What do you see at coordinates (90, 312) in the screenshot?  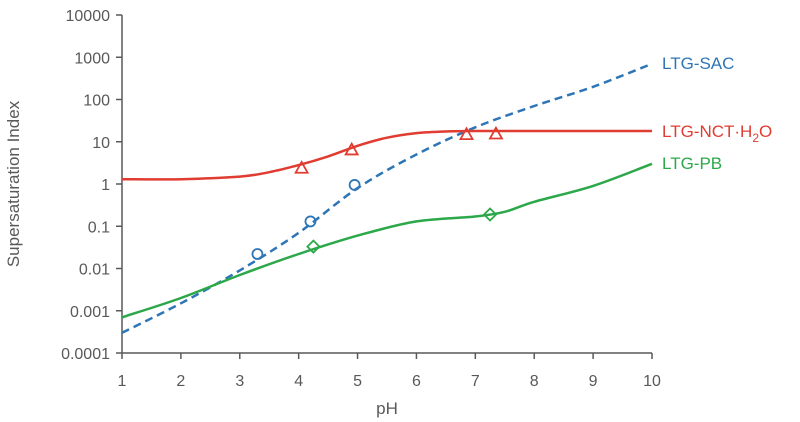 I see `y-tick-label: 0.001` at bounding box center [90, 312].